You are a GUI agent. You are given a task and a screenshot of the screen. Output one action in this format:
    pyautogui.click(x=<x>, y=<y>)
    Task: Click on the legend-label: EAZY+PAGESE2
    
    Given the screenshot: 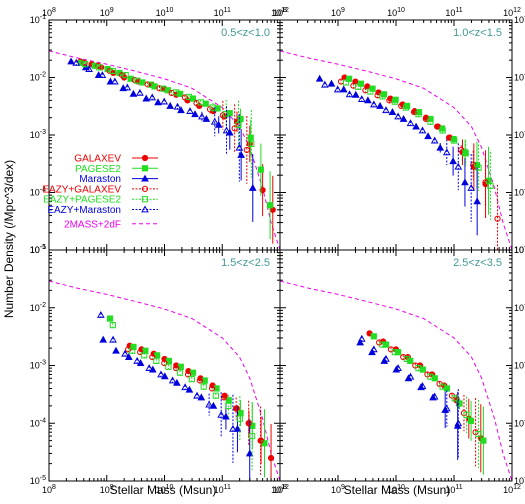 What is the action you would take?
    pyautogui.click(x=82, y=200)
    